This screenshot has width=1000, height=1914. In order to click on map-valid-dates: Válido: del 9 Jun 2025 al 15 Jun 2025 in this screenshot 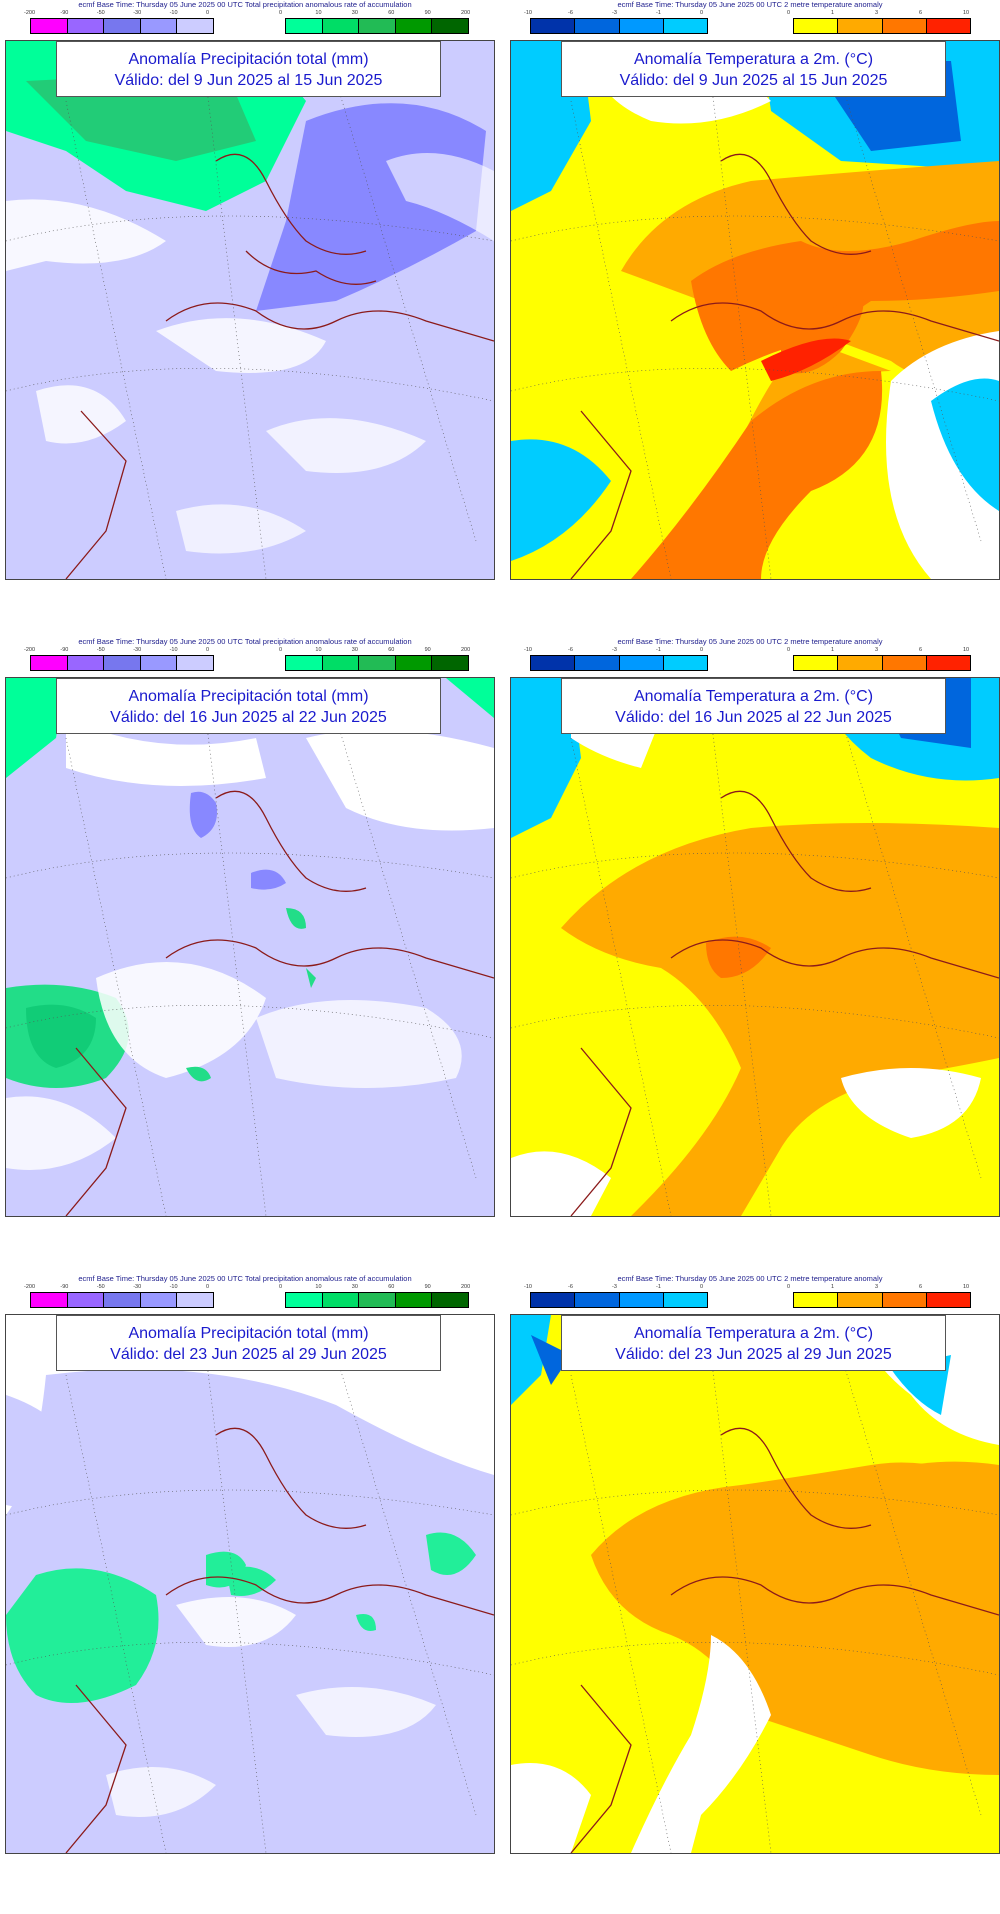, I will do `click(753, 80)`.